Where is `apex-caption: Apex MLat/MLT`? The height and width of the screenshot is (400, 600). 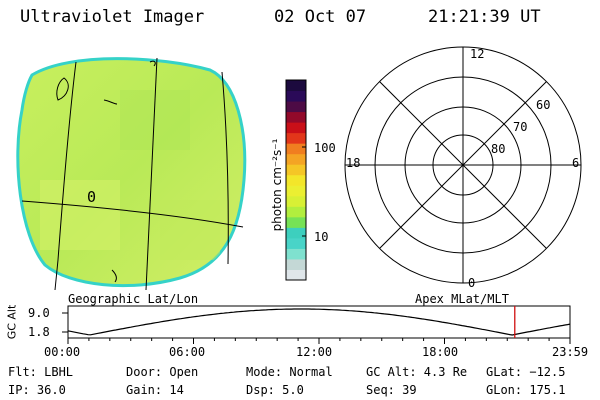 apex-caption: Apex MLat/MLT is located at coordinates (462, 299).